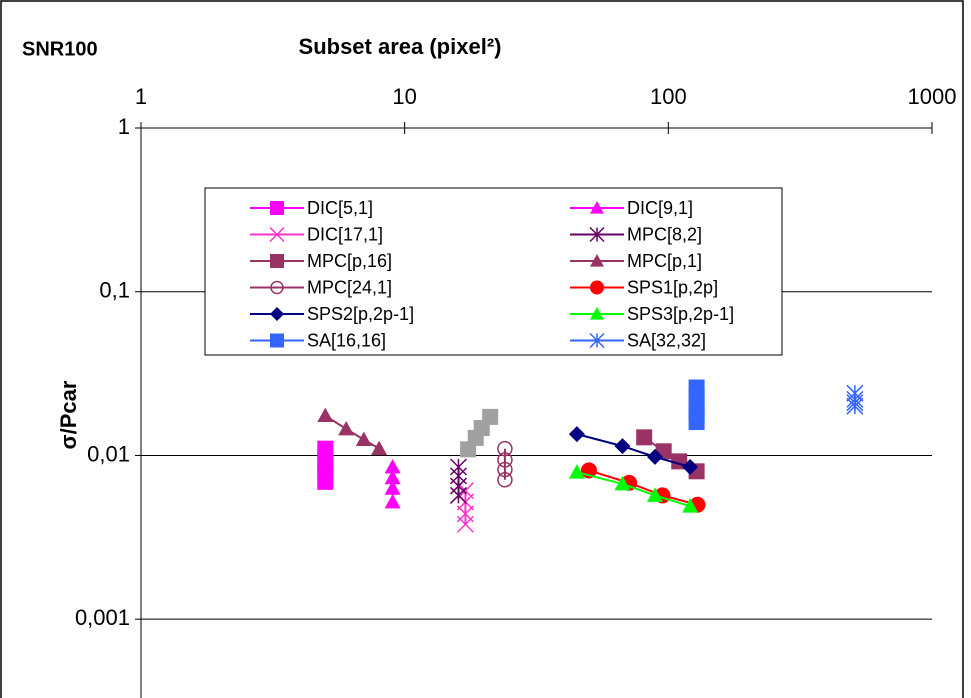  What do you see at coordinates (60, 49) in the screenshot?
I see `chart-title: SNR100` at bounding box center [60, 49].